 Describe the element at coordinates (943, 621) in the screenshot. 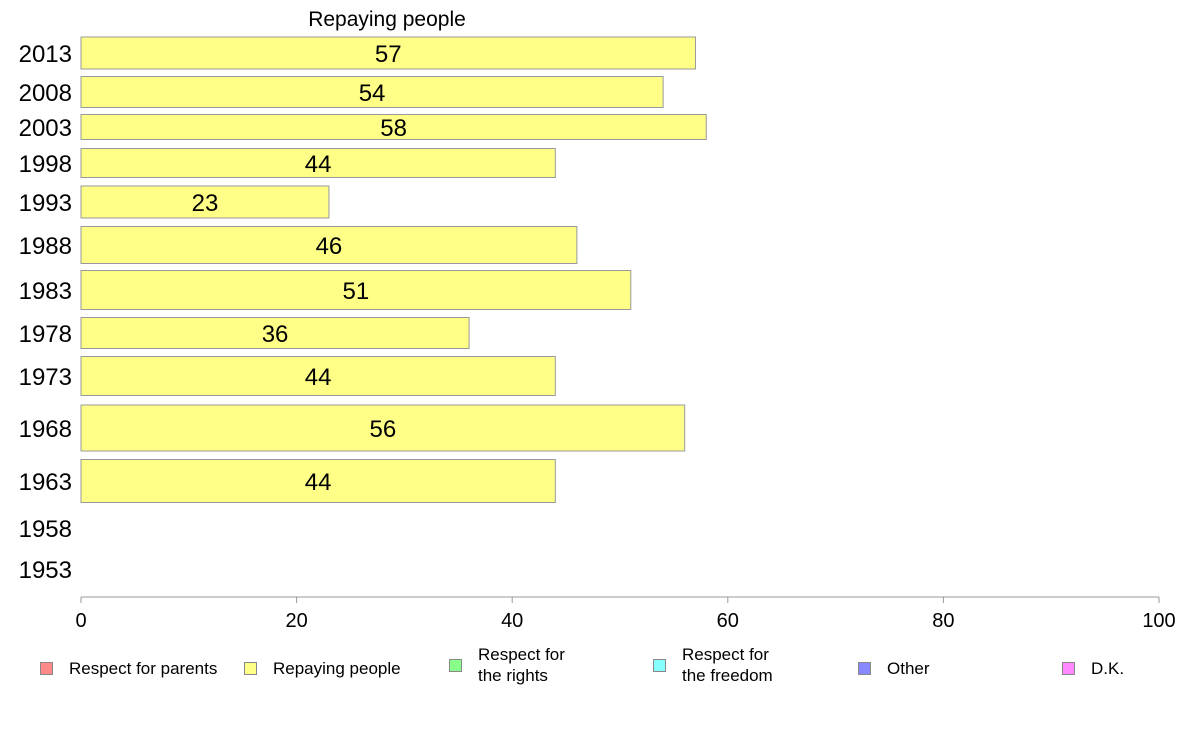

I see `x-tick-label-80: 80` at that location.